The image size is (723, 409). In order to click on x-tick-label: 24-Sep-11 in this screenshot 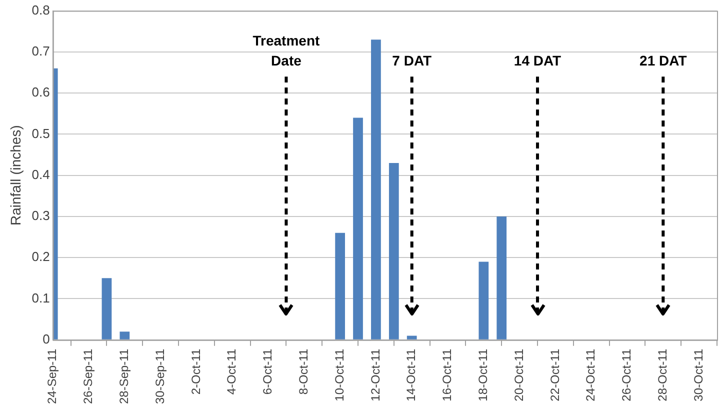, I will do `click(52, 376)`.